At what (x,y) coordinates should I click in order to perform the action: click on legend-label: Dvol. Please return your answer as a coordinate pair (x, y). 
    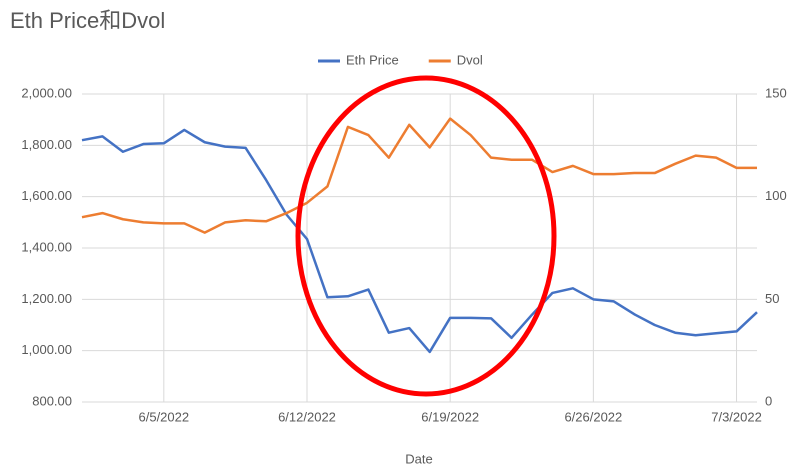
    Looking at the image, I should click on (470, 59).